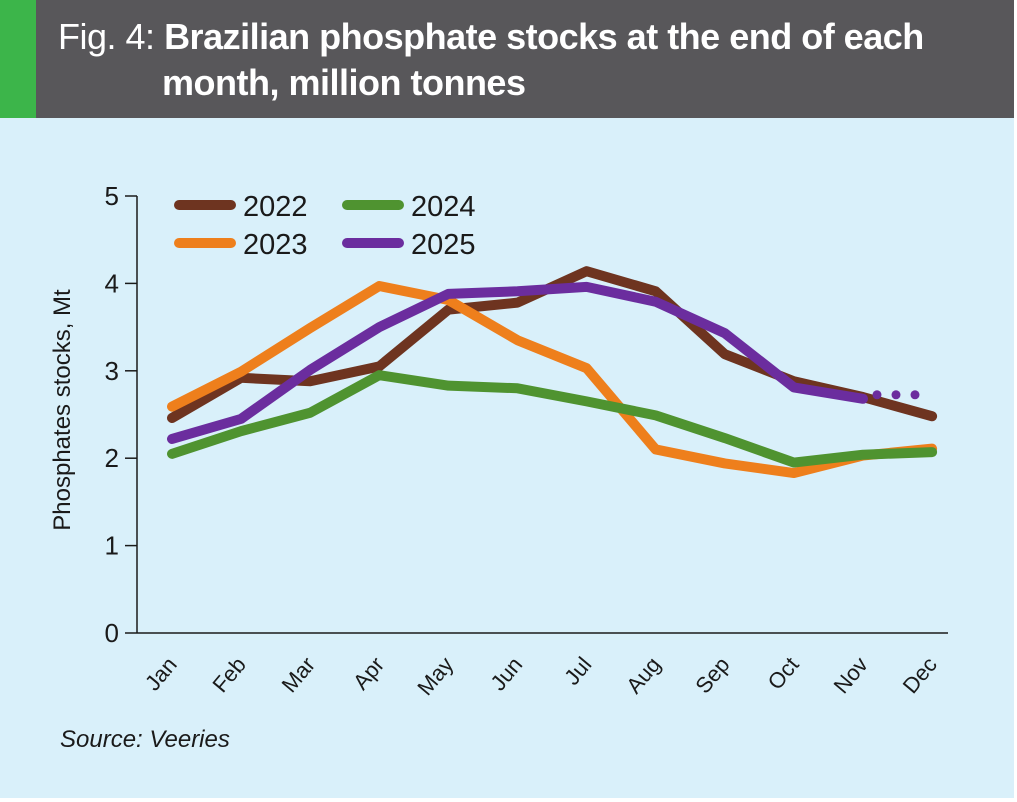 The height and width of the screenshot is (802, 1017). What do you see at coordinates (851, 675) in the screenshot?
I see `x-tick-label: Nov` at bounding box center [851, 675].